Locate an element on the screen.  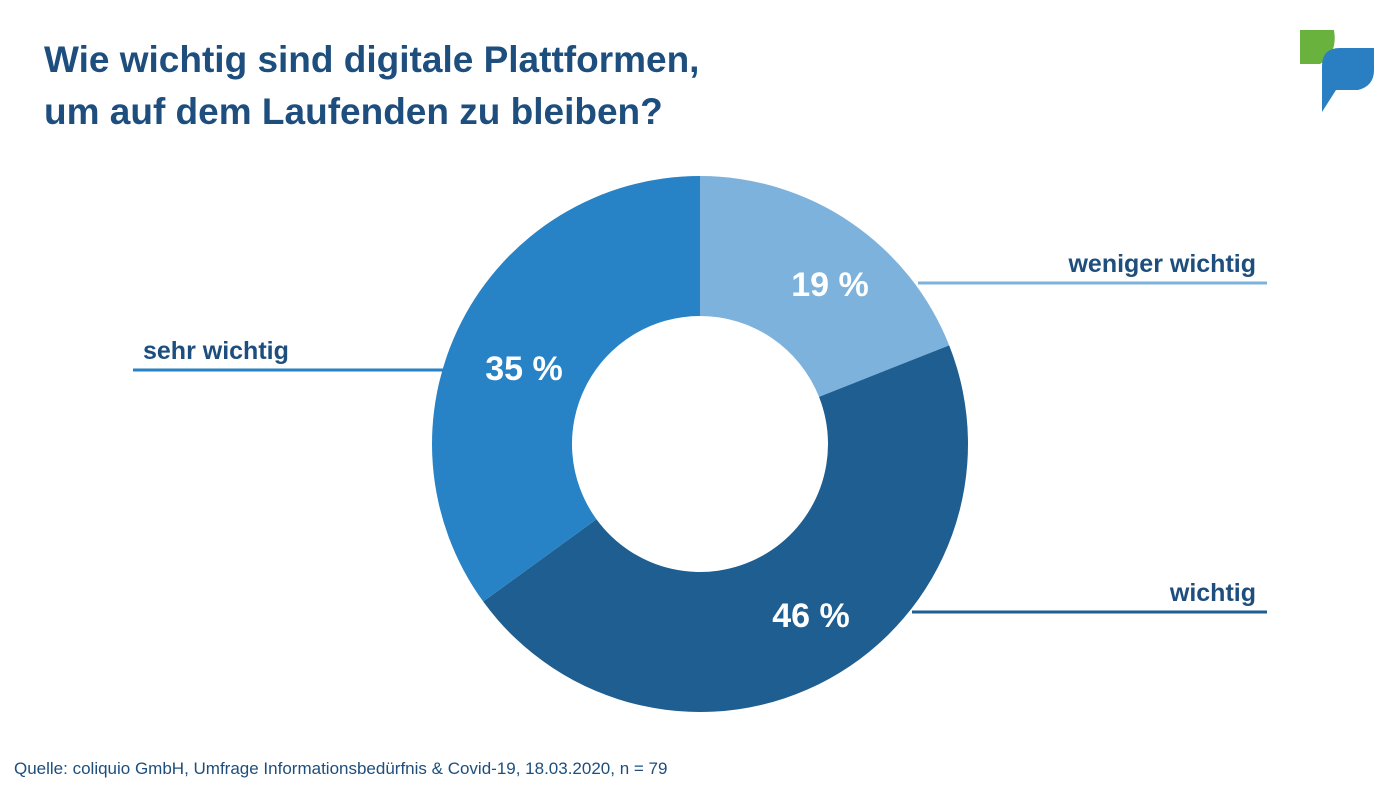
value-label-weniger-wichtig: 19 % is located at coordinates (830, 285).